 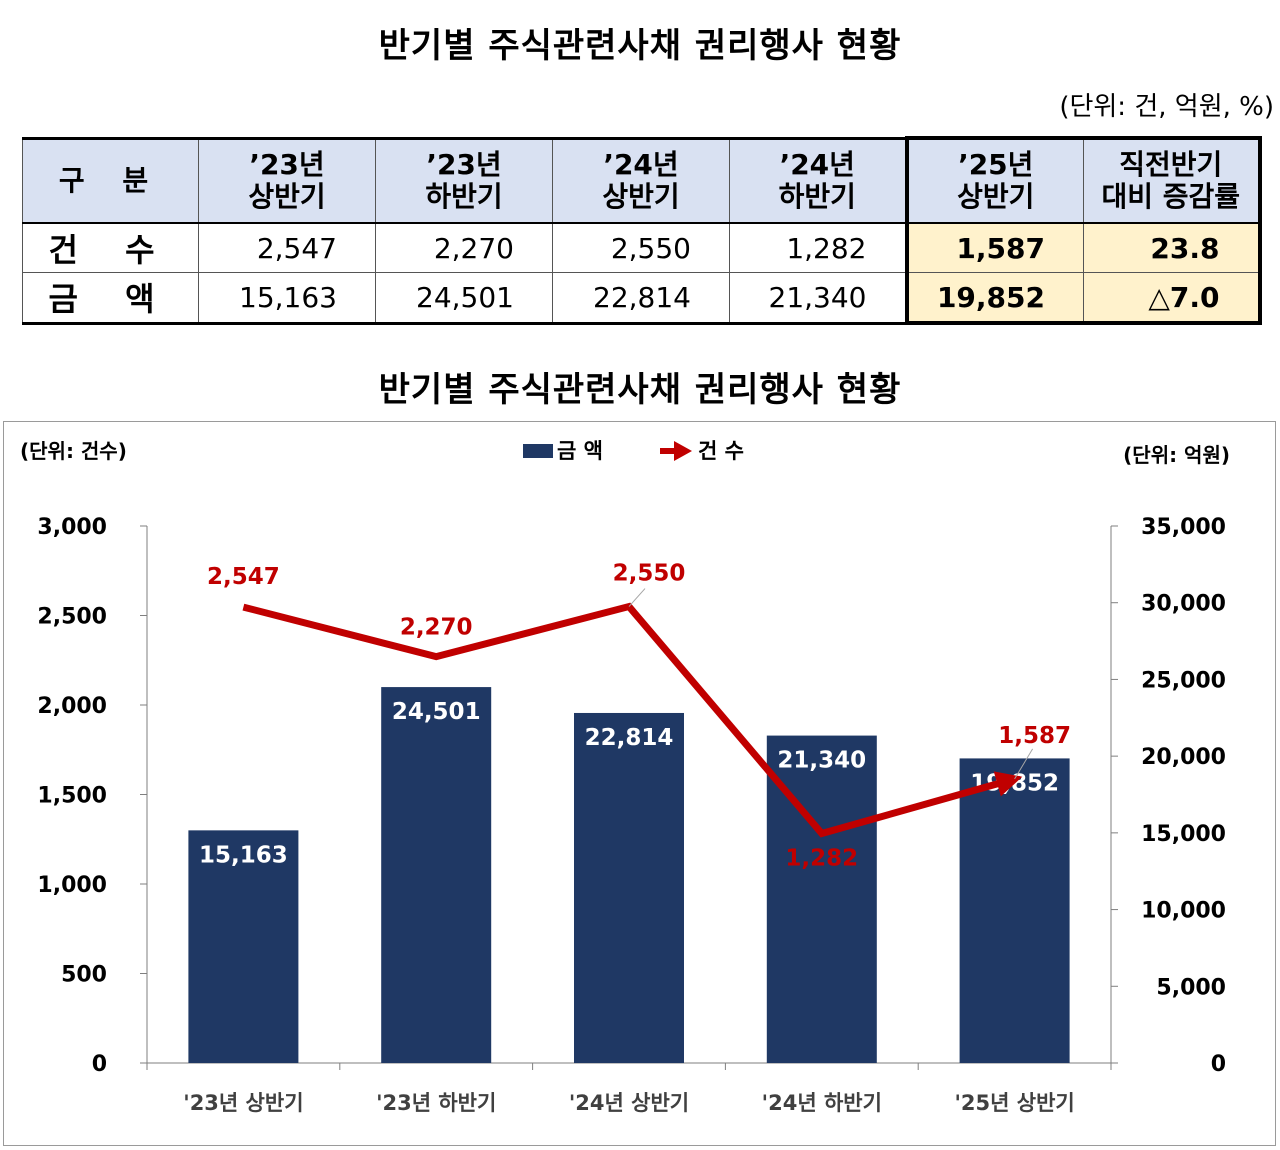 What do you see at coordinates (287, 298) in the screenshot?
I see `table-cell: 15,163` at bounding box center [287, 298].